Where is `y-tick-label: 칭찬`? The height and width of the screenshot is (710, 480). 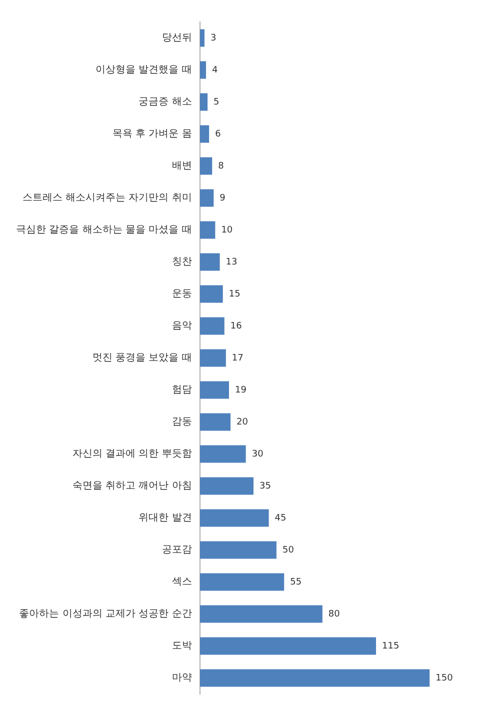
y-tick-label: 칭찬 is located at coordinates (182, 262).